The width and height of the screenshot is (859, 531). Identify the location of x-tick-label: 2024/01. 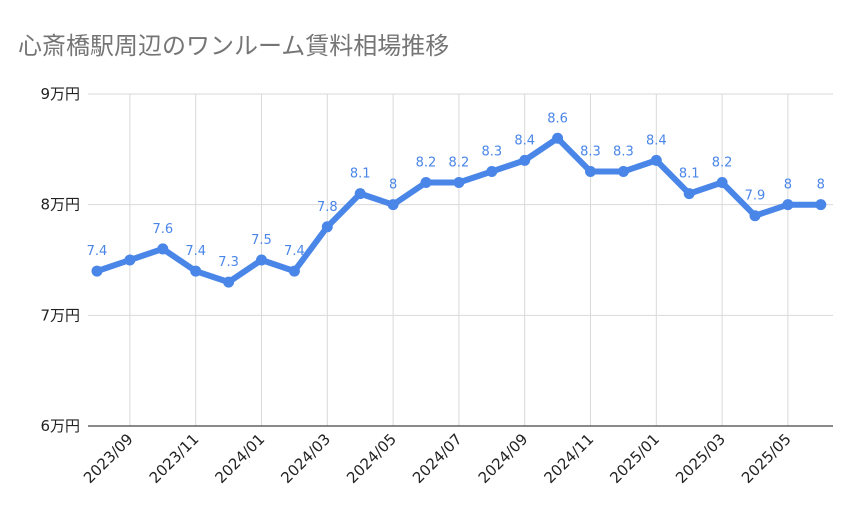
(240, 458).